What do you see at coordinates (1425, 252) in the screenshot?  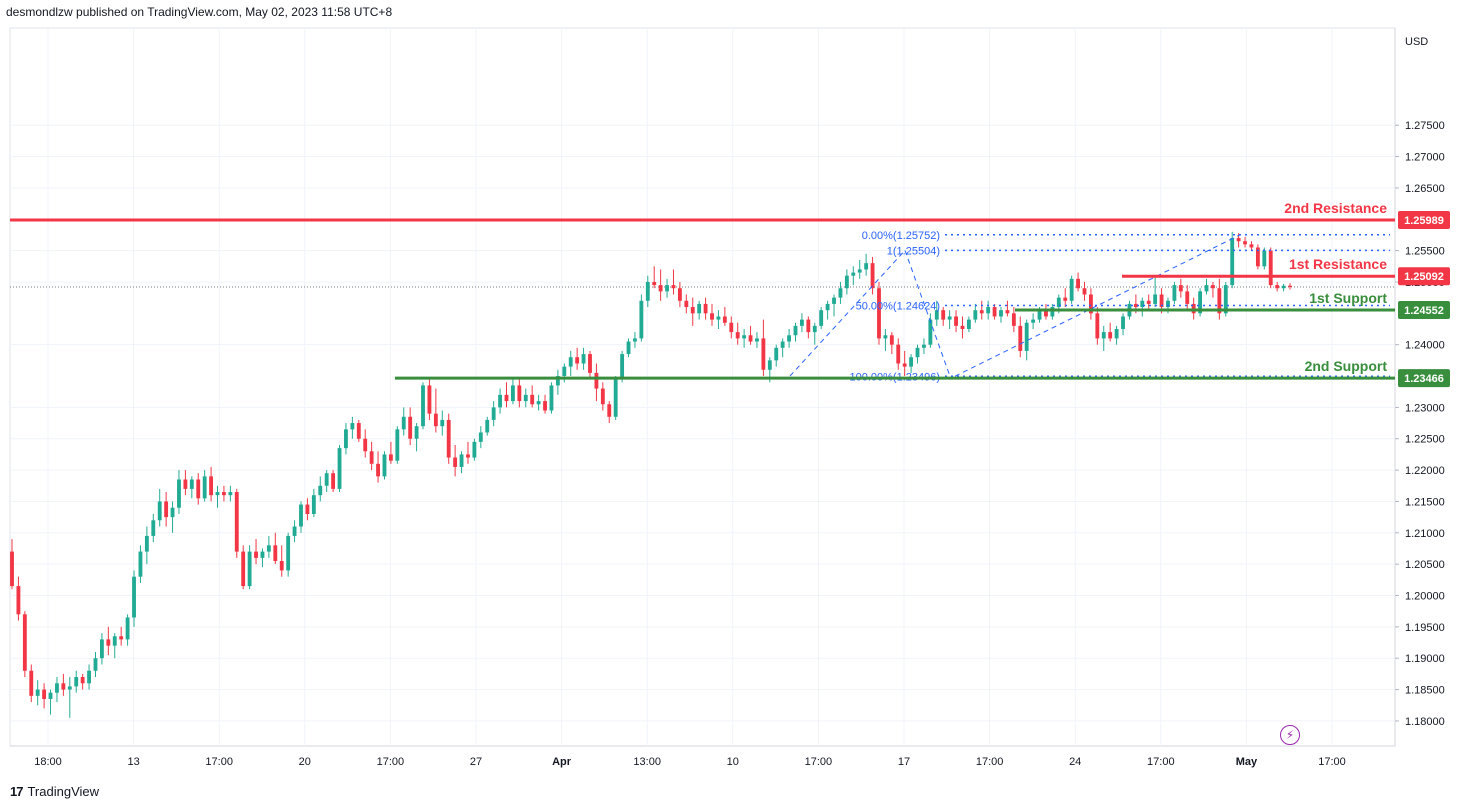 I see `y-tick-label: 1.25500` at bounding box center [1425, 252].